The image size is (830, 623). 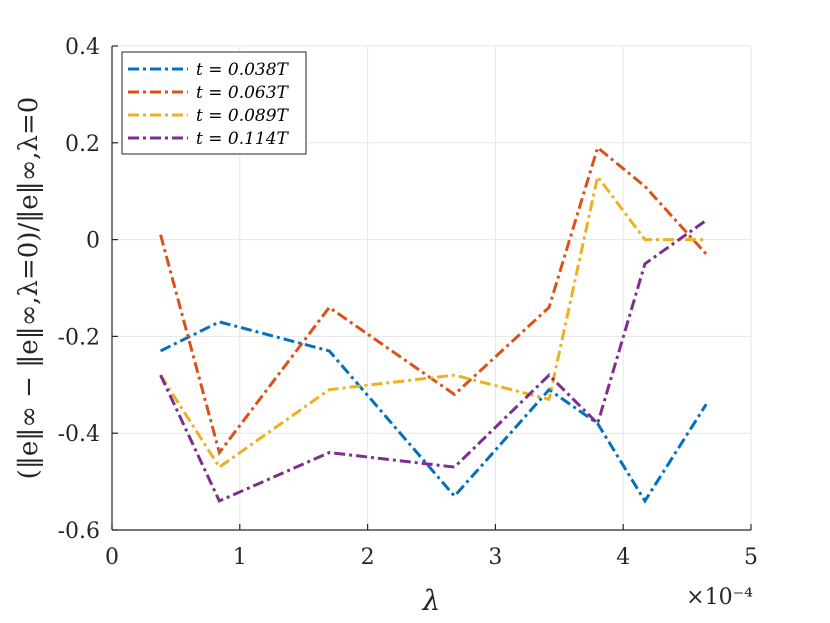 What do you see at coordinates (243, 93) in the screenshot?
I see `legend-label: t = 0.063T` at bounding box center [243, 93].